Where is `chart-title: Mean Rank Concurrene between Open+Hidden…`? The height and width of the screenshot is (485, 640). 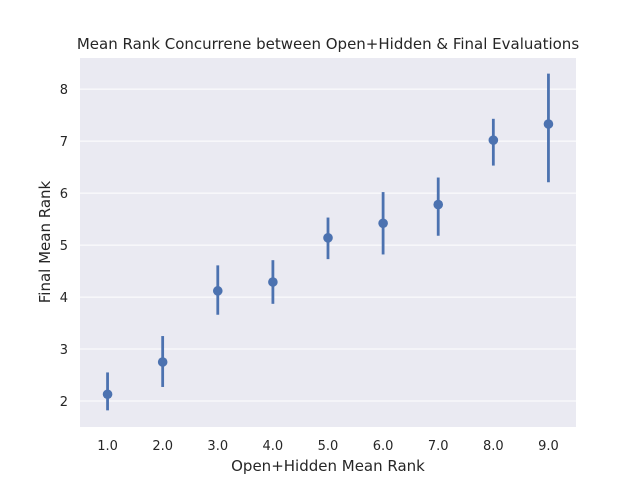 chart-title: Mean Rank Concurrene between Open+Hidden… is located at coordinates (328, 44).